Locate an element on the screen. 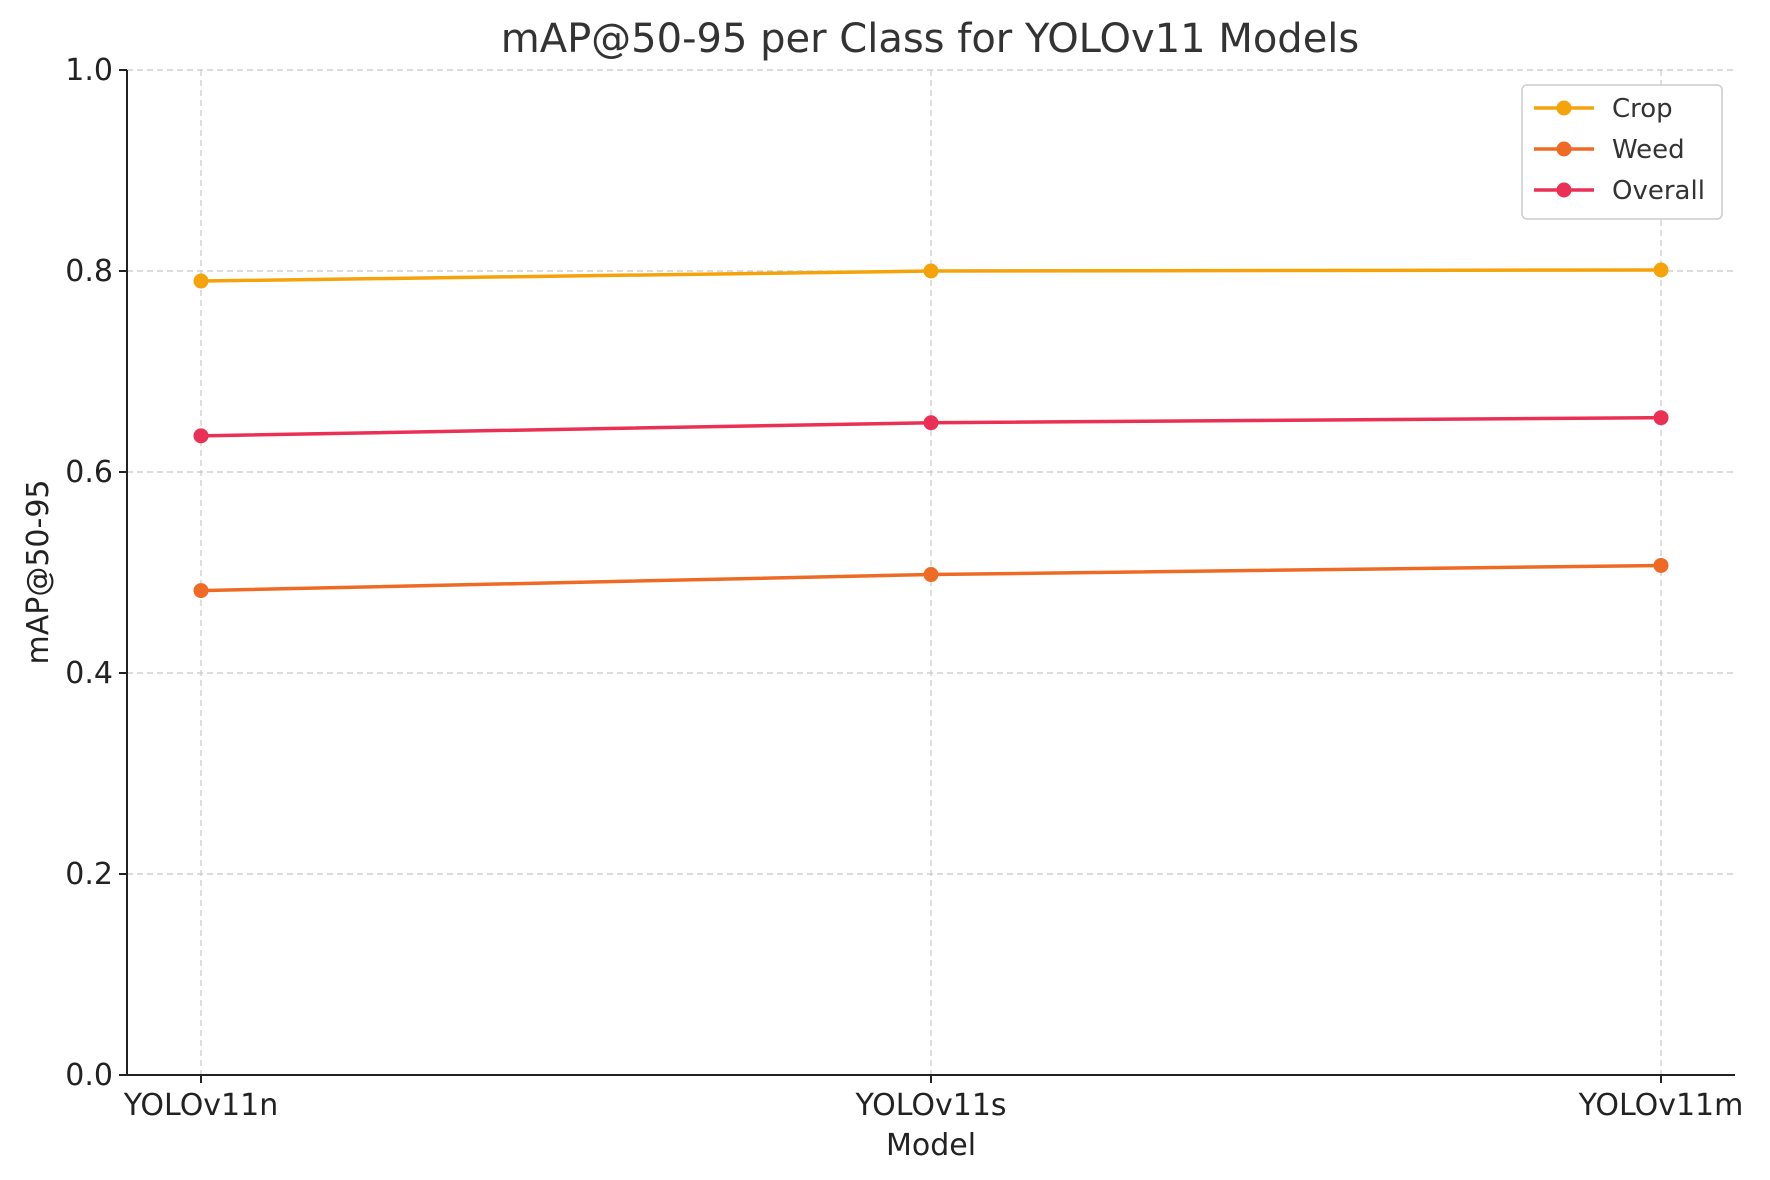 This screenshot has width=1770, height=1180. chart-title: mAP@50-95 per Class for YOLOv11 Models is located at coordinates (930, 39).